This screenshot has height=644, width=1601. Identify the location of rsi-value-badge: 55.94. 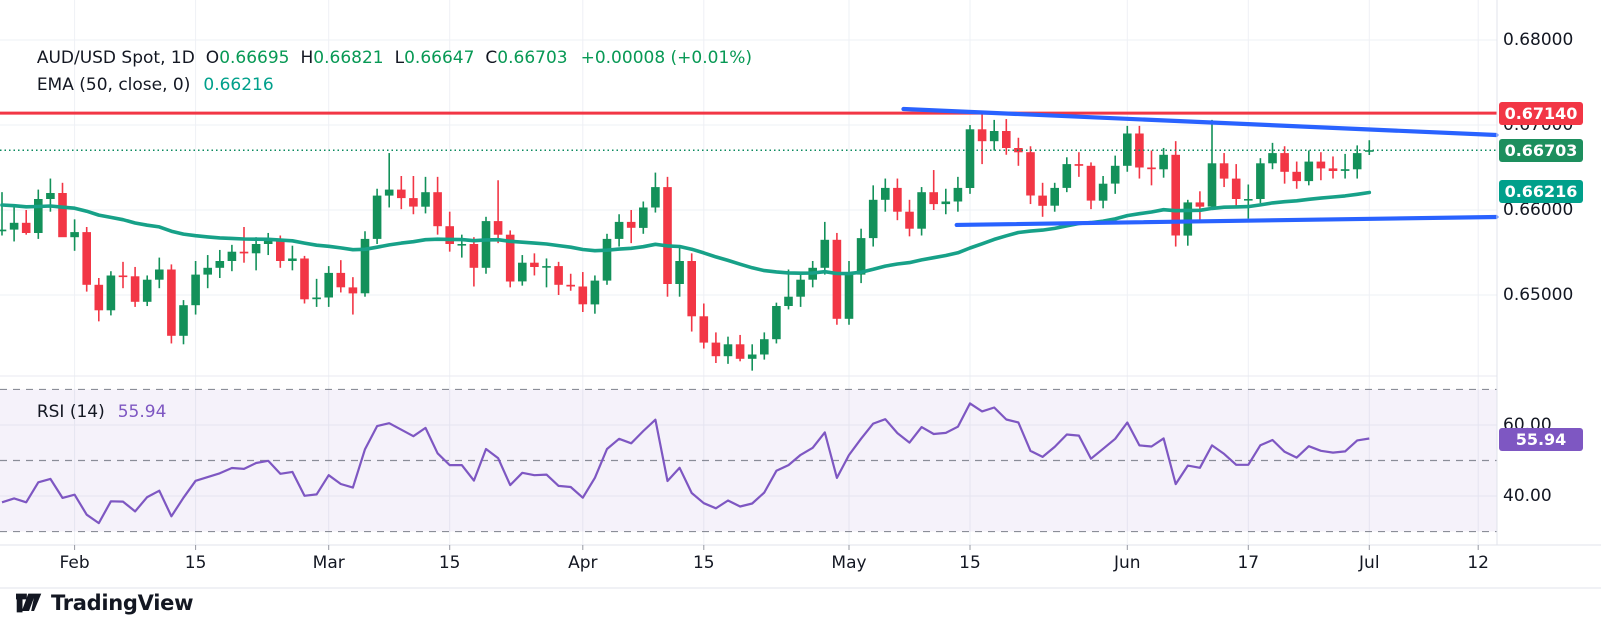
(1541, 439).